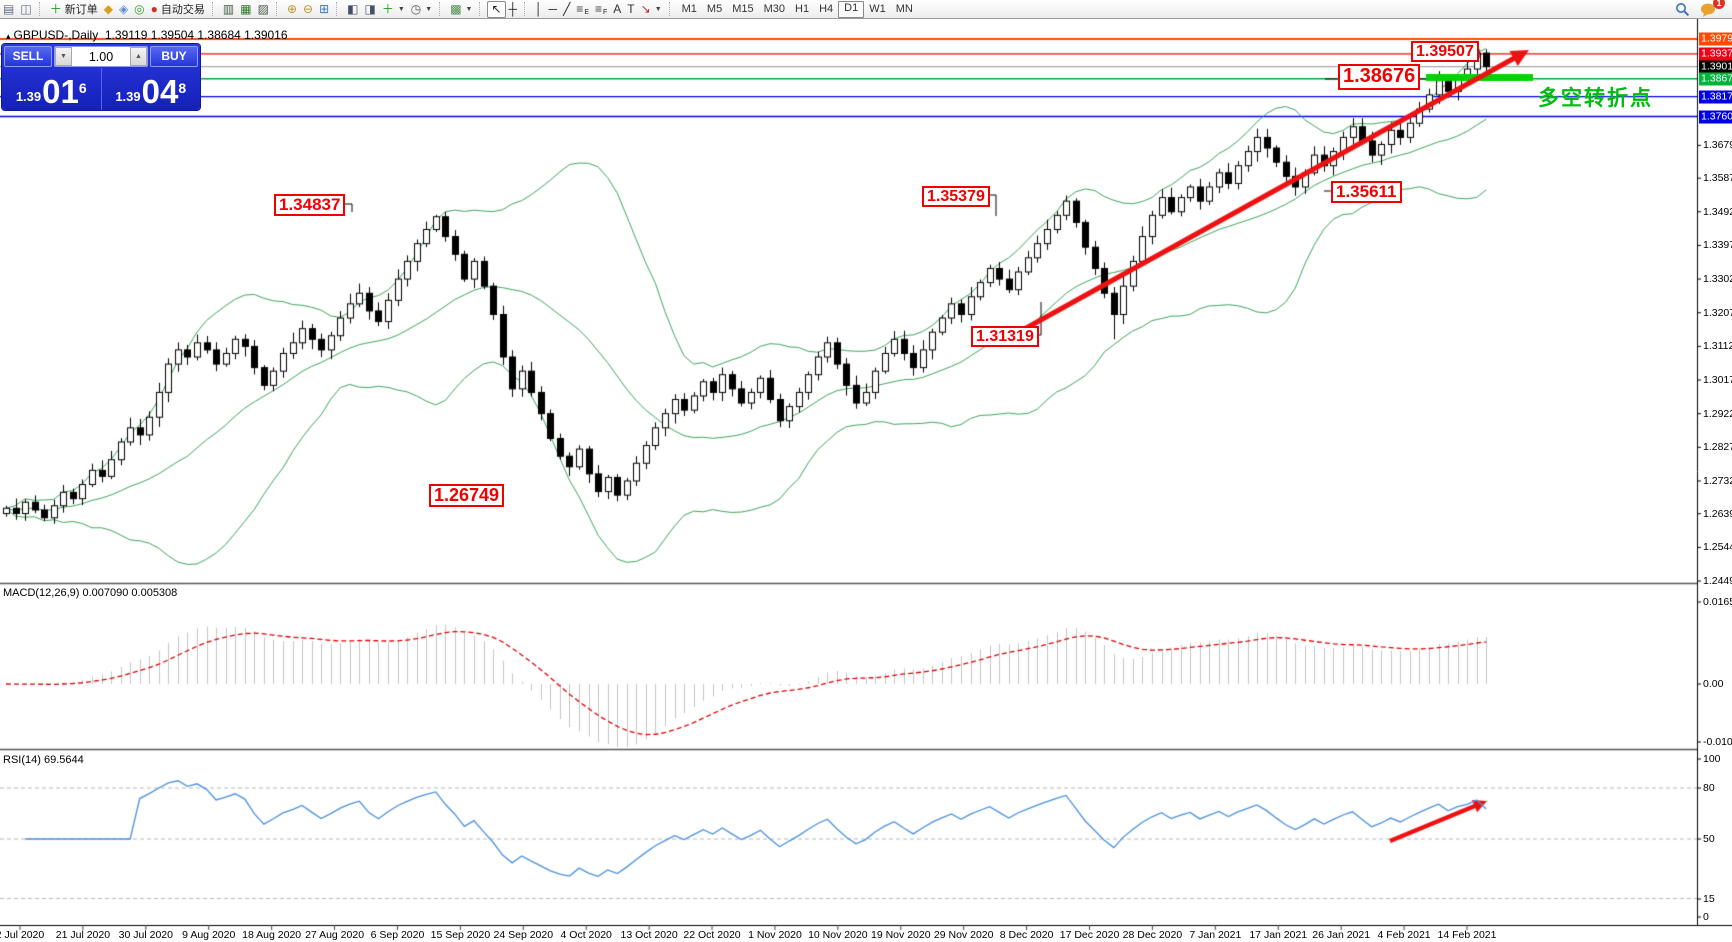 The height and width of the screenshot is (942, 1732). Describe the element at coordinates (25, 9) in the screenshot. I see `profiles-button: ◫` at that location.